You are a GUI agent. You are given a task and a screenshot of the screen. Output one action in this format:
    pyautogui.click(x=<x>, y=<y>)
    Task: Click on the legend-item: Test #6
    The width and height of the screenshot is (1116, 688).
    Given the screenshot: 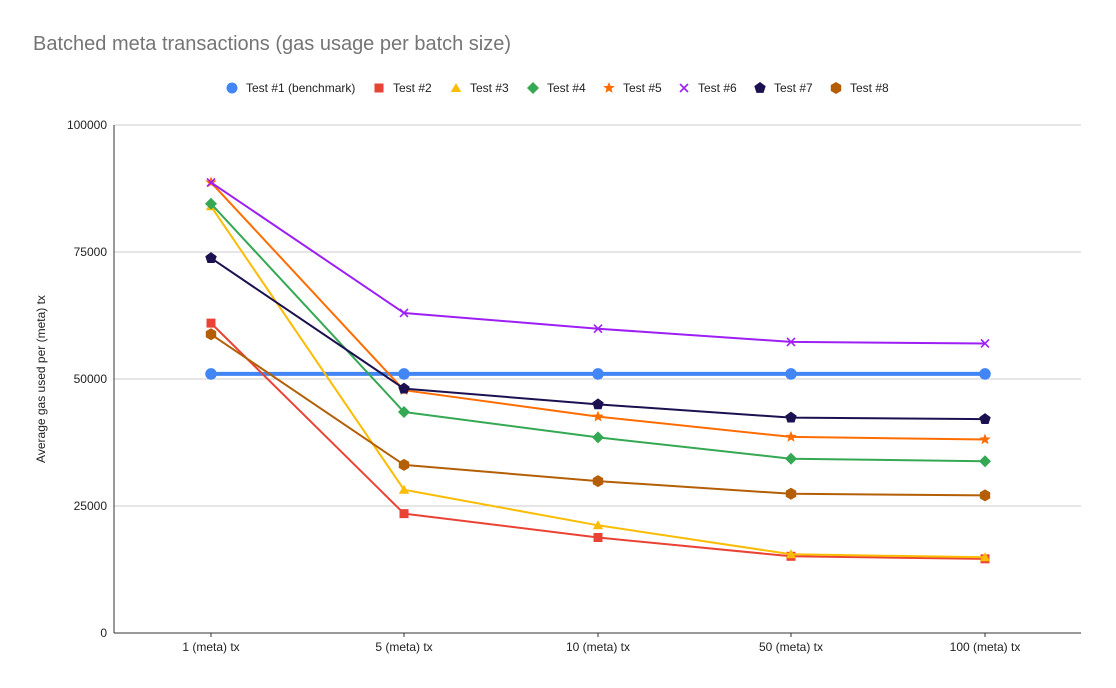 What is the action you would take?
    pyautogui.click(x=708, y=88)
    